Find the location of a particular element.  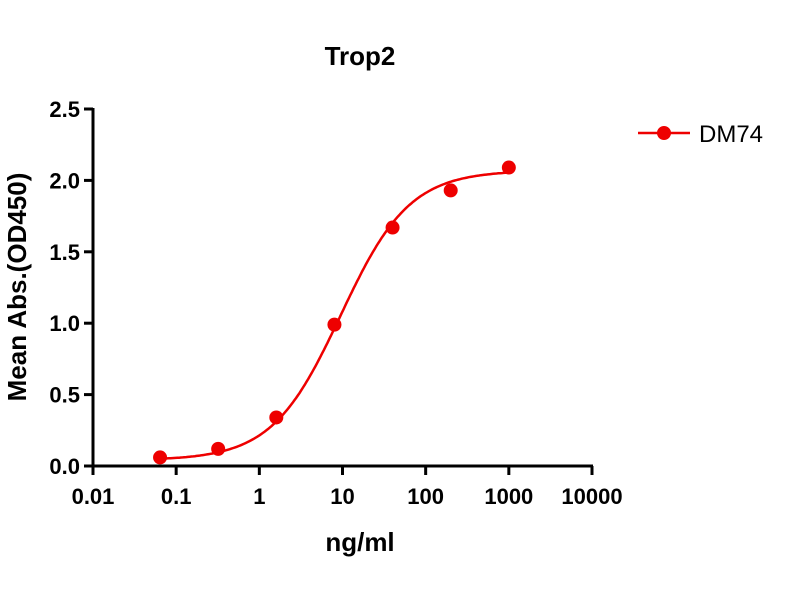

y-tick-label: 1.5 is located at coordinates (64, 252).